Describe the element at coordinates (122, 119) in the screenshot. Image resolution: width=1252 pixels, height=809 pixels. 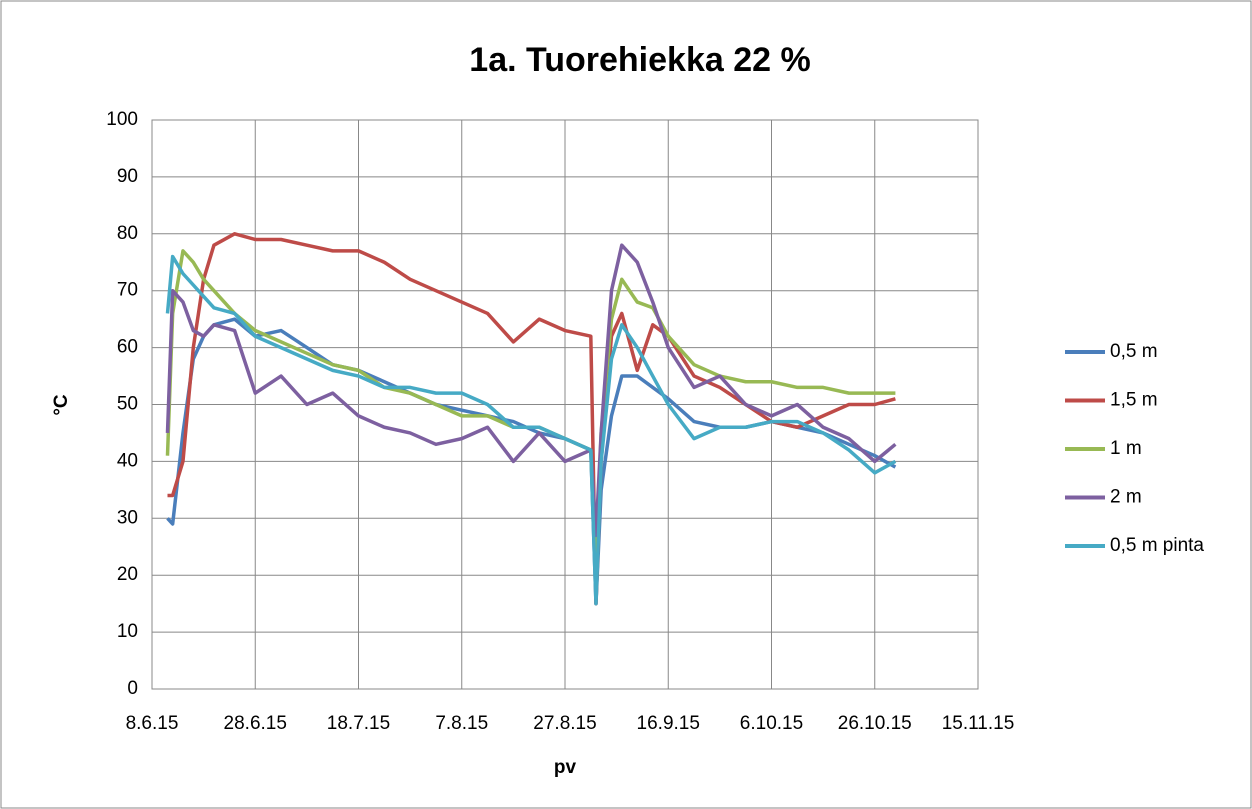
I see `y-tick-label: 100` at that location.